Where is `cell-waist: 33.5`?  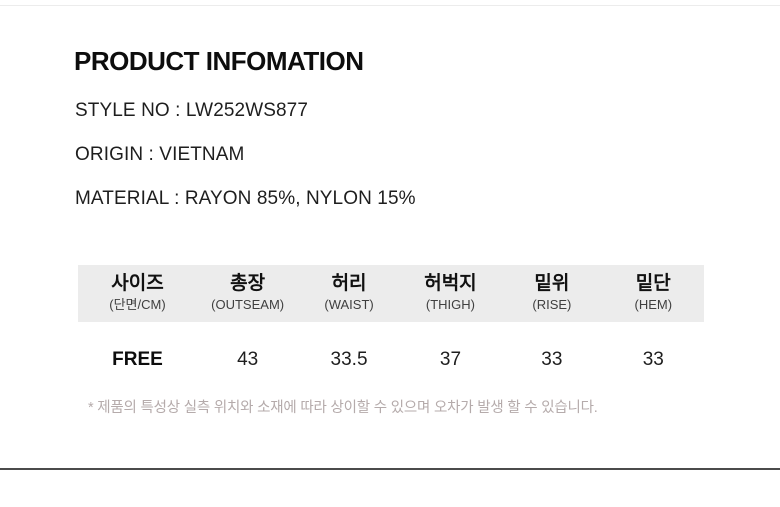 cell-waist: 33.5 is located at coordinates (349, 359).